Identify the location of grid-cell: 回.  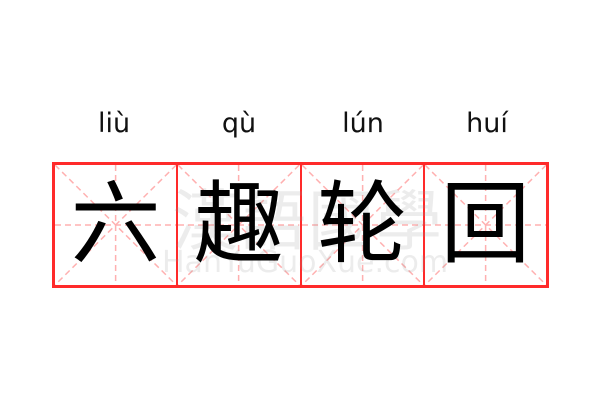
(485, 225).